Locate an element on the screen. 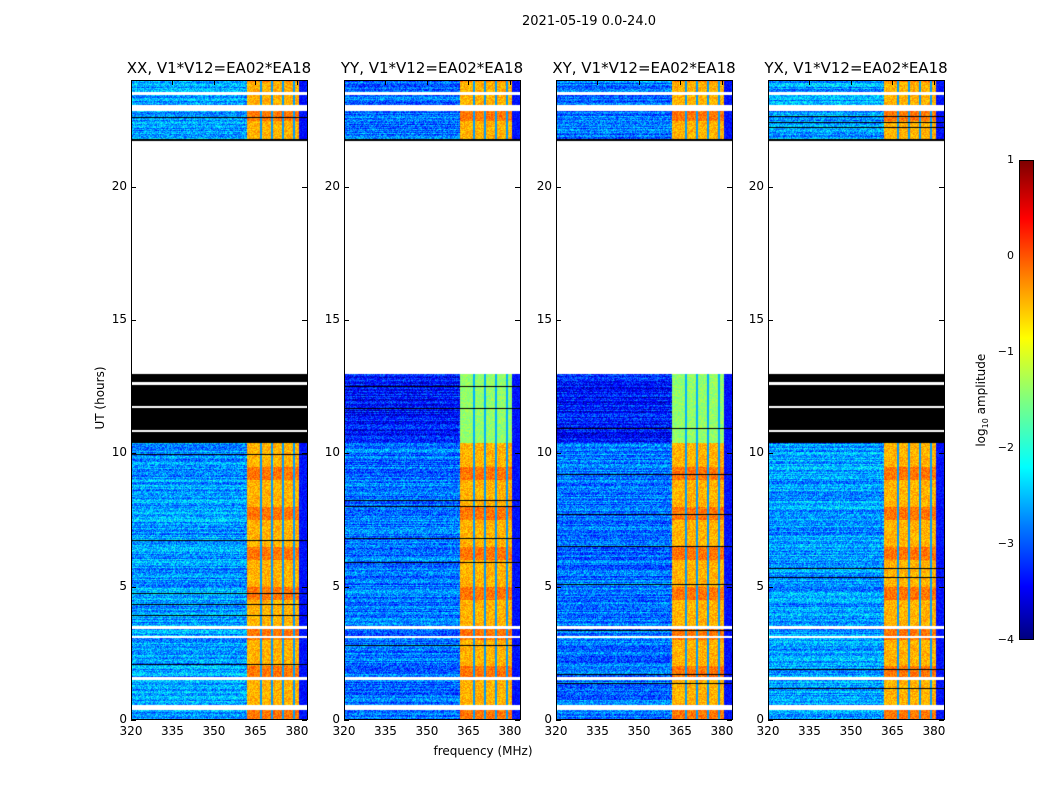 The image size is (1050, 800). colorbar-tick-label: 1 is located at coordinates (1010, 159).